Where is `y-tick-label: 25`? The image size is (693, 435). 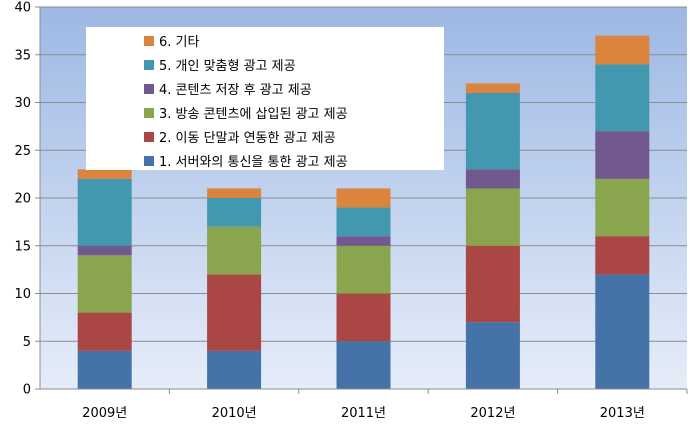 y-tick-label: 25 is located at coordinates (22, 151).